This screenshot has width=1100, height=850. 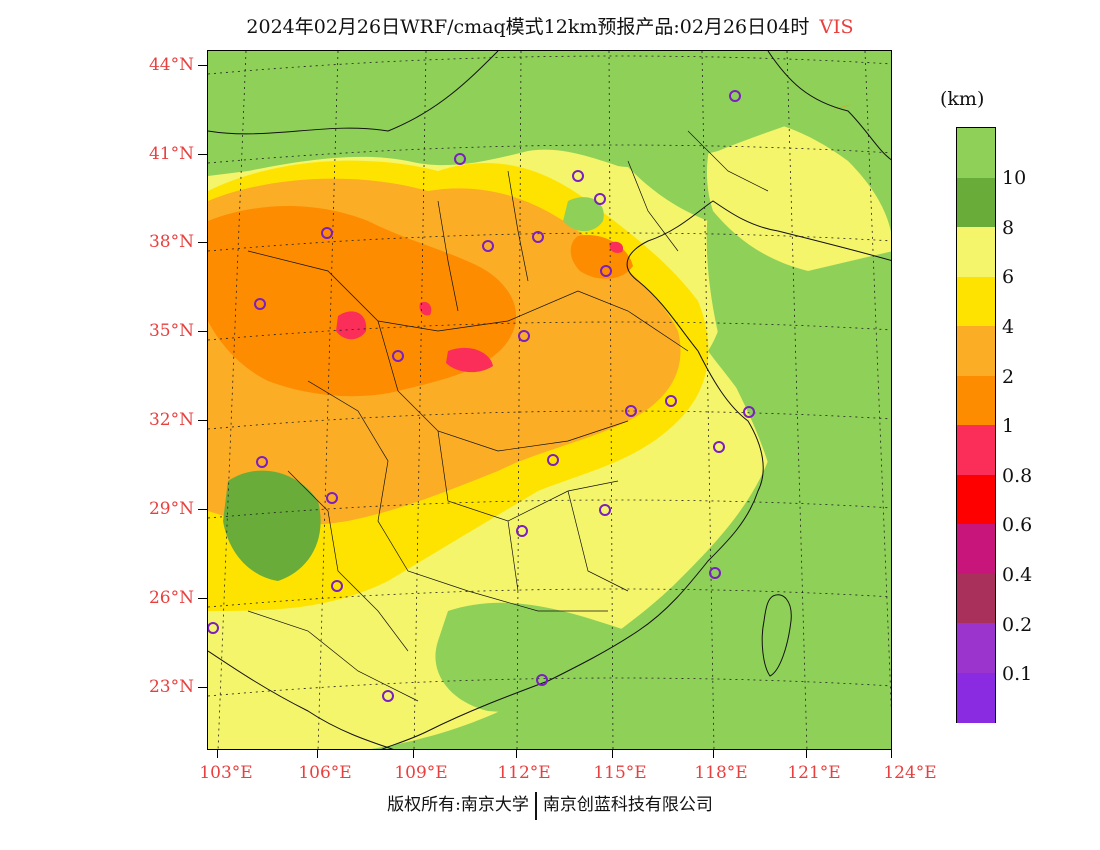 I want to click on colorbar-label-4: 4, so click(x=1008, y=327).